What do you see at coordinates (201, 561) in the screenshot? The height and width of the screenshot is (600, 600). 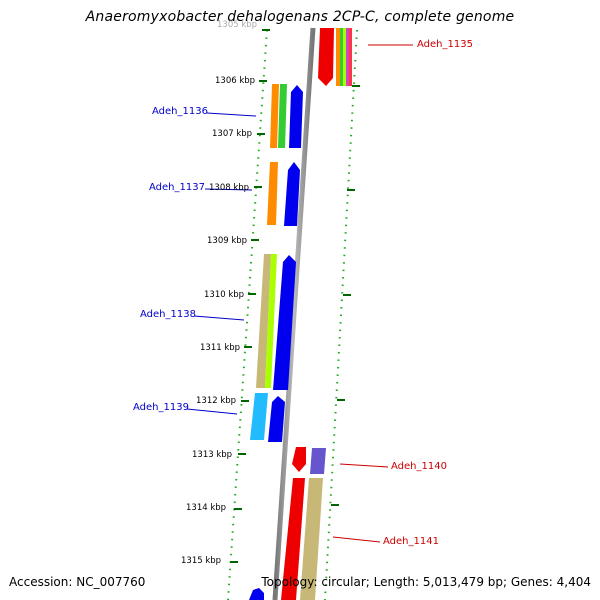 I see `kbp-label-1315: 1315 kbp` at bounding box center [201, 561].